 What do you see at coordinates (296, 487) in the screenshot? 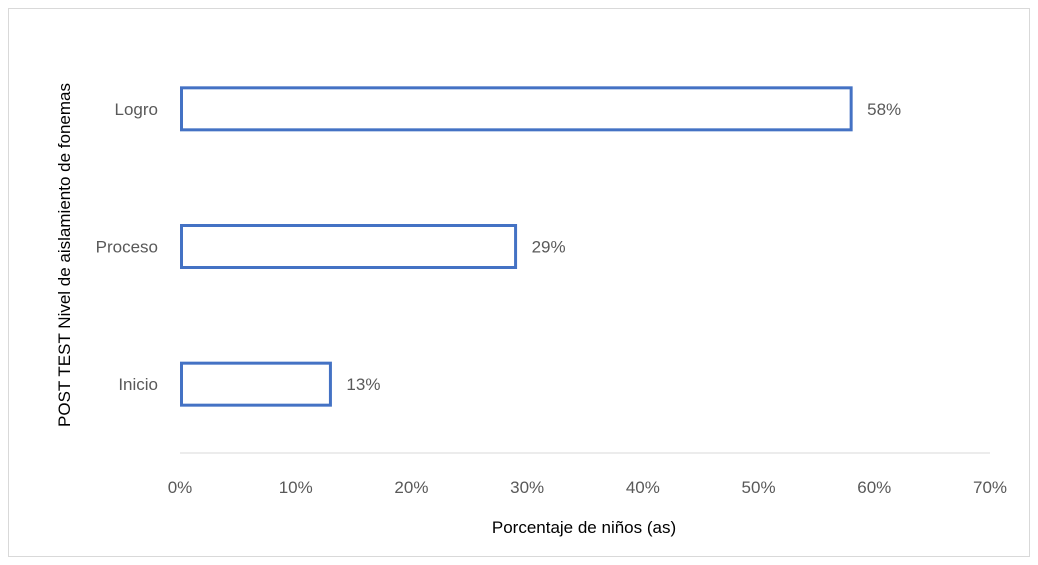
I see `x-tick-label: 10%` at bounding box center [296, 487].